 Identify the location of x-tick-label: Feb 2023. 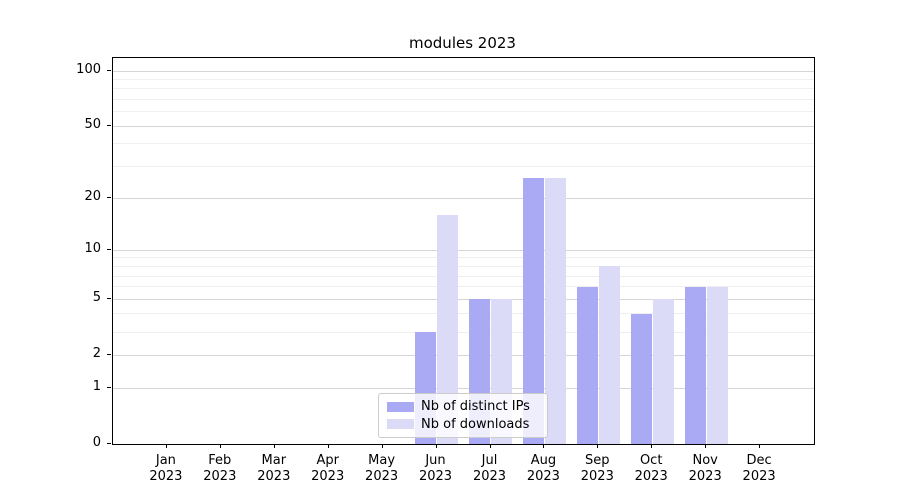
(220, 469).